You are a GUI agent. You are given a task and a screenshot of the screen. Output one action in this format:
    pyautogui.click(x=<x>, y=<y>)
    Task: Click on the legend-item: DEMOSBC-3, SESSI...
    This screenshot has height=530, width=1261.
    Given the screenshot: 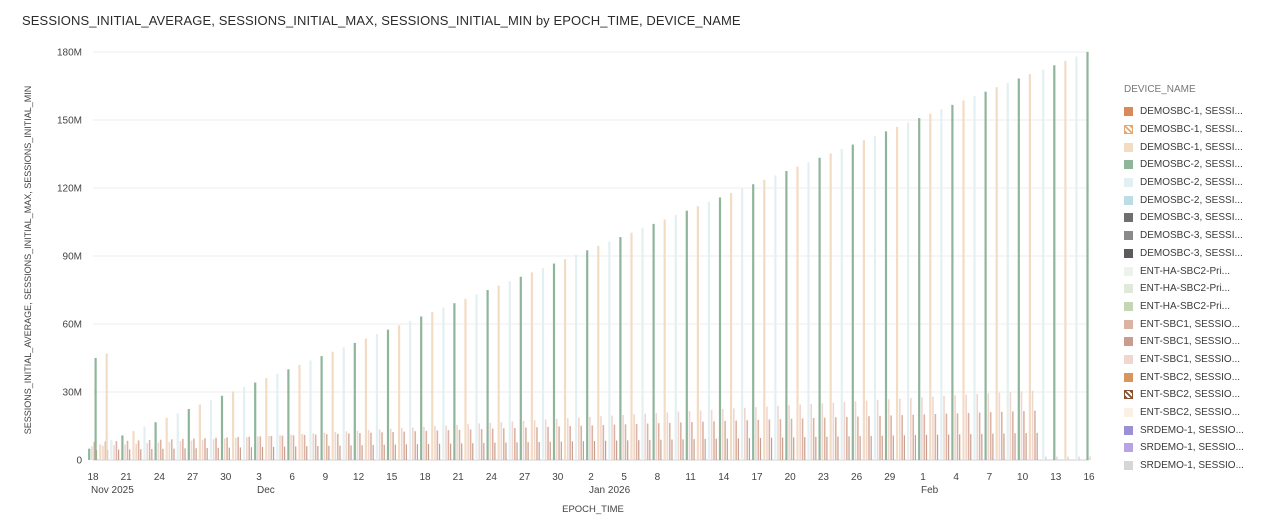 What is the action you would take?
    pyautogui.click(x=1190, y=254)
    